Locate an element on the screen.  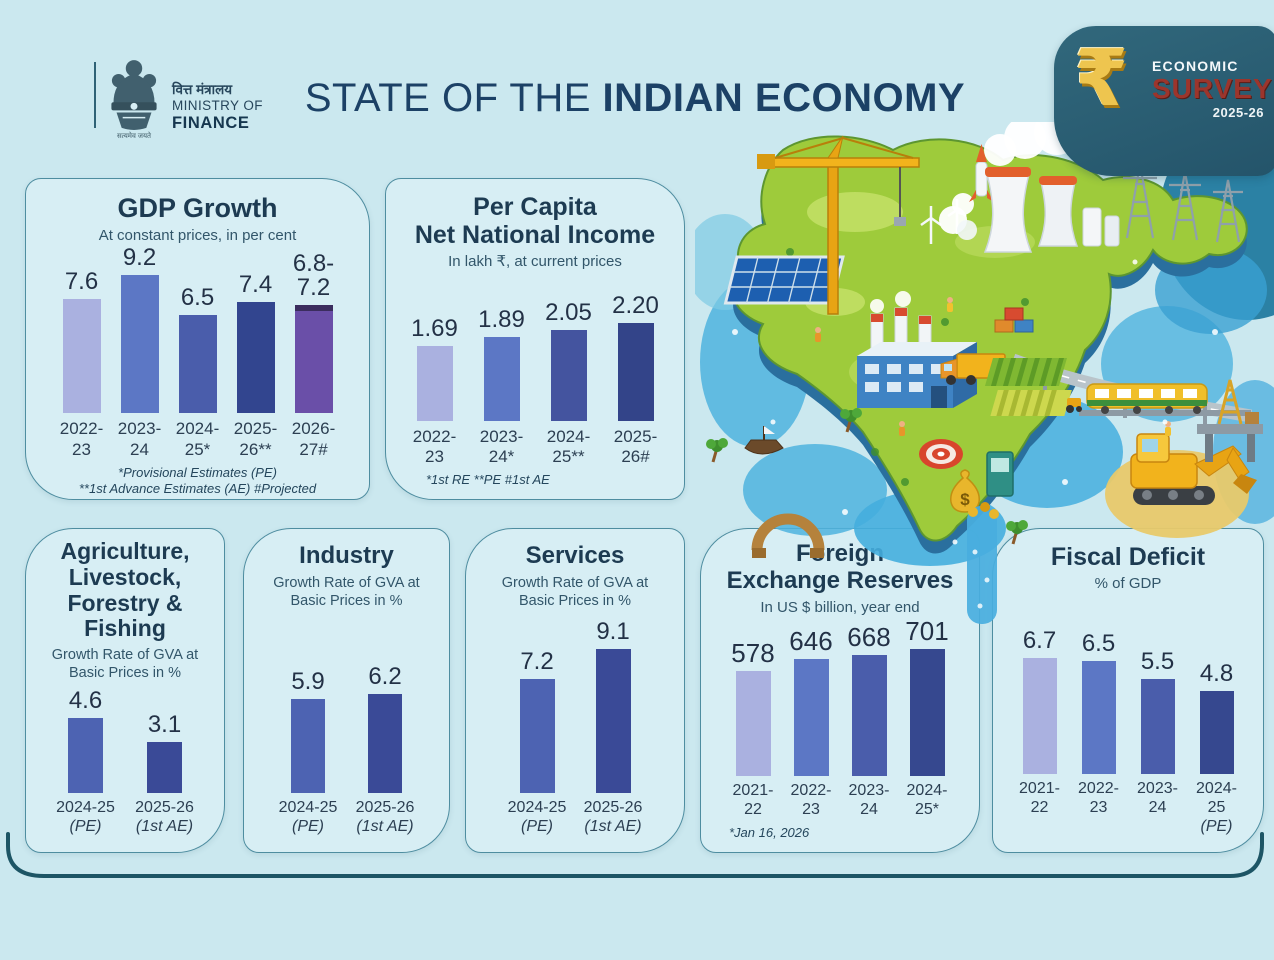
workers-icons is located at coordinates (993, 366).